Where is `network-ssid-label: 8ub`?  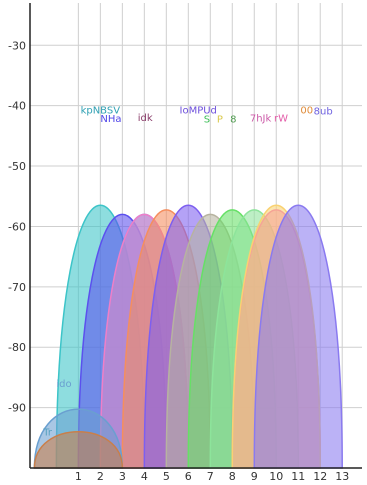 network-ssid-label: 8ub is located at coordinates (323, 112).